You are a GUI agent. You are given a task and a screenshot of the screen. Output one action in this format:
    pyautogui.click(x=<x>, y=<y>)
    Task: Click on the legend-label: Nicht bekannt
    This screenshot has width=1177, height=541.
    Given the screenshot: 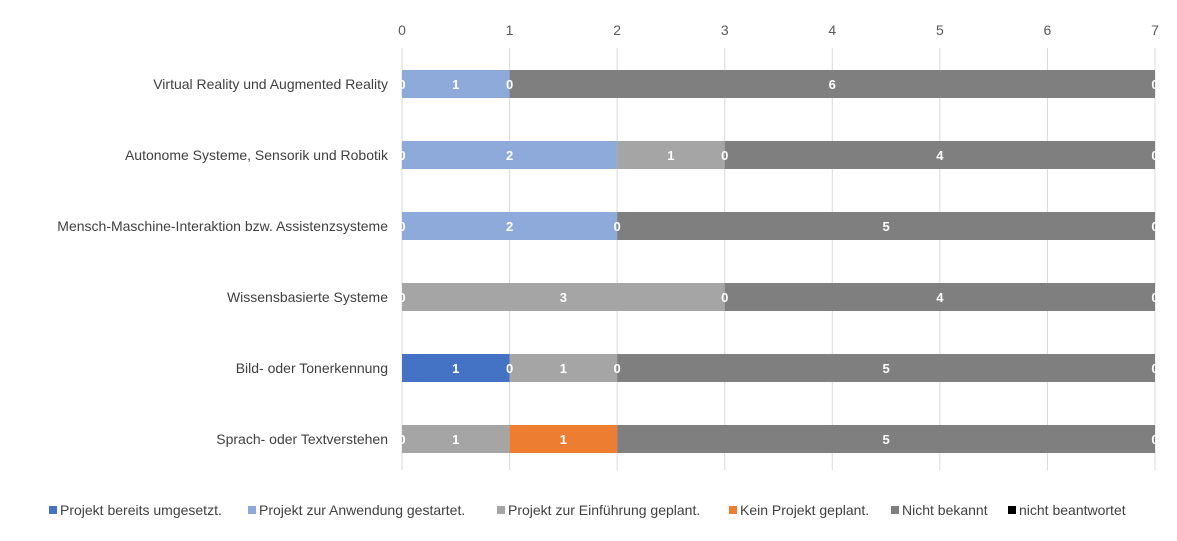 What is the action you would take?
    pyautogui.click(x=945, y=510)
    